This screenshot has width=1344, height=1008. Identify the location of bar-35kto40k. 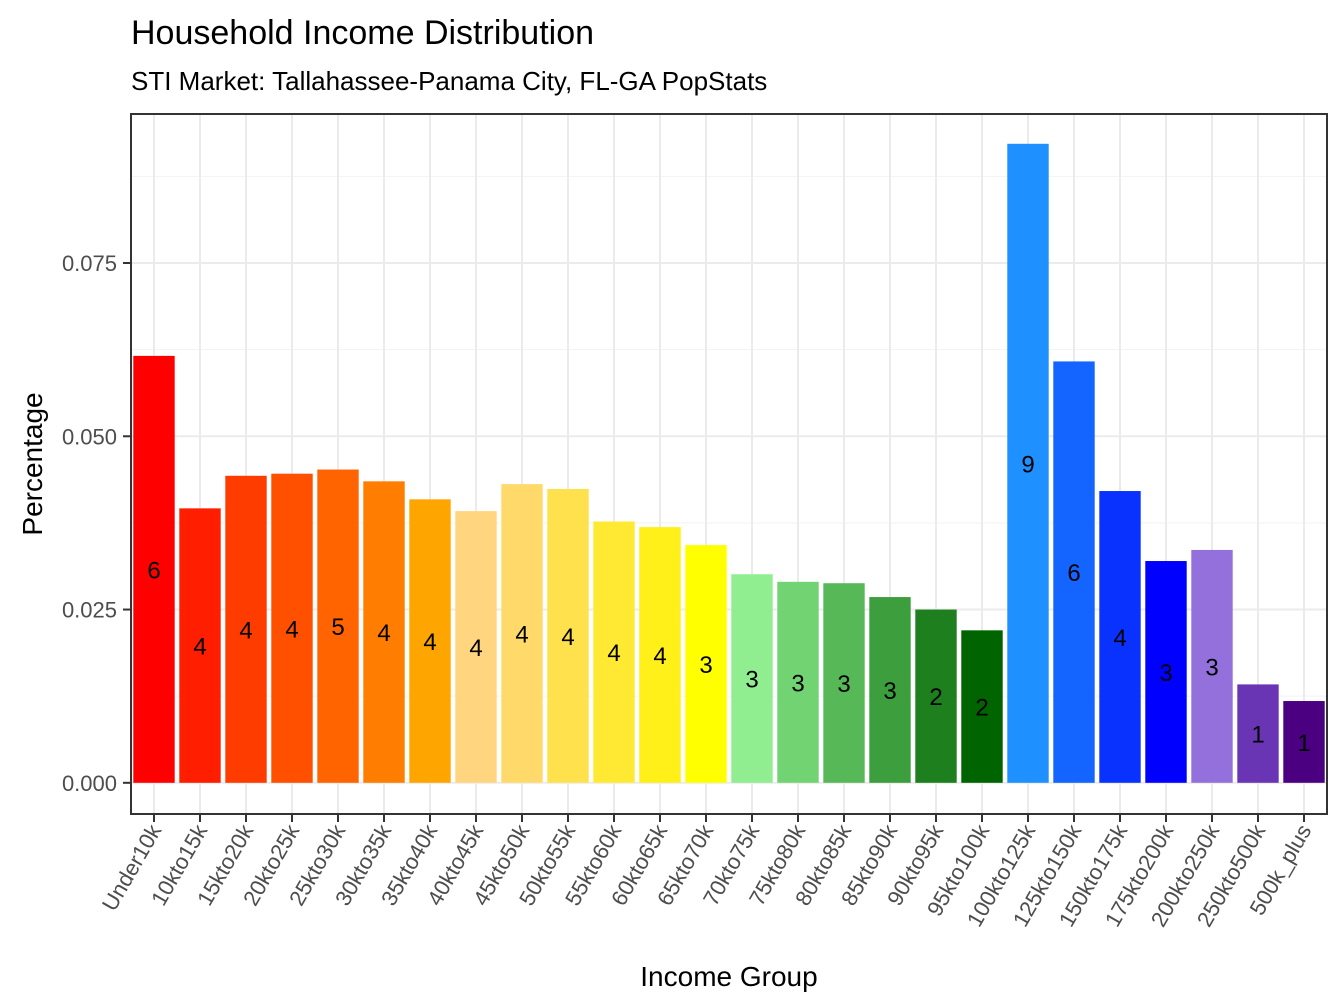
(430, 641).